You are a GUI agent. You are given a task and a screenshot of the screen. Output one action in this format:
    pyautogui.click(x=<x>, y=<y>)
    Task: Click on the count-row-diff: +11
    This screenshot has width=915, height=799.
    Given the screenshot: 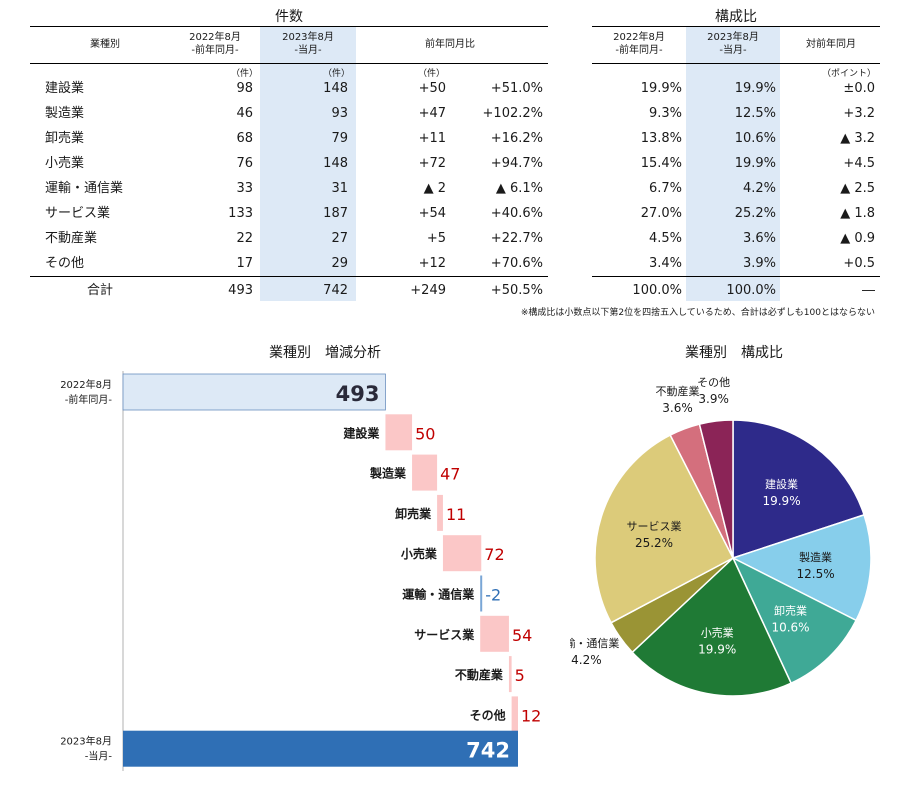 What is the action you would take?
    pyautogui.click(x=432, y=138)
    